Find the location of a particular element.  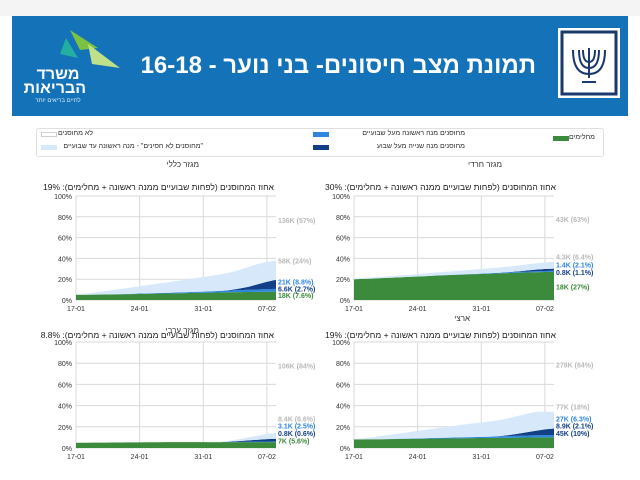

panel-title-arab: מגזר ערבי is located at coordinates (182, 330).